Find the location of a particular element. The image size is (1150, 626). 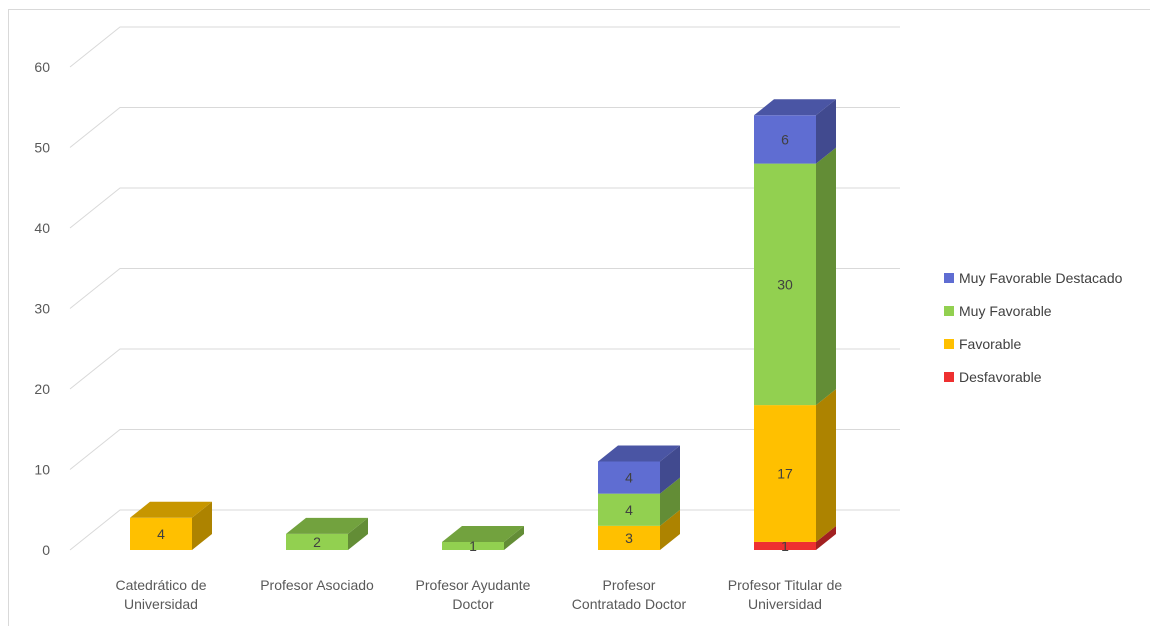

legend-label: Muy Favorable is located at coordinates (1005, 310).